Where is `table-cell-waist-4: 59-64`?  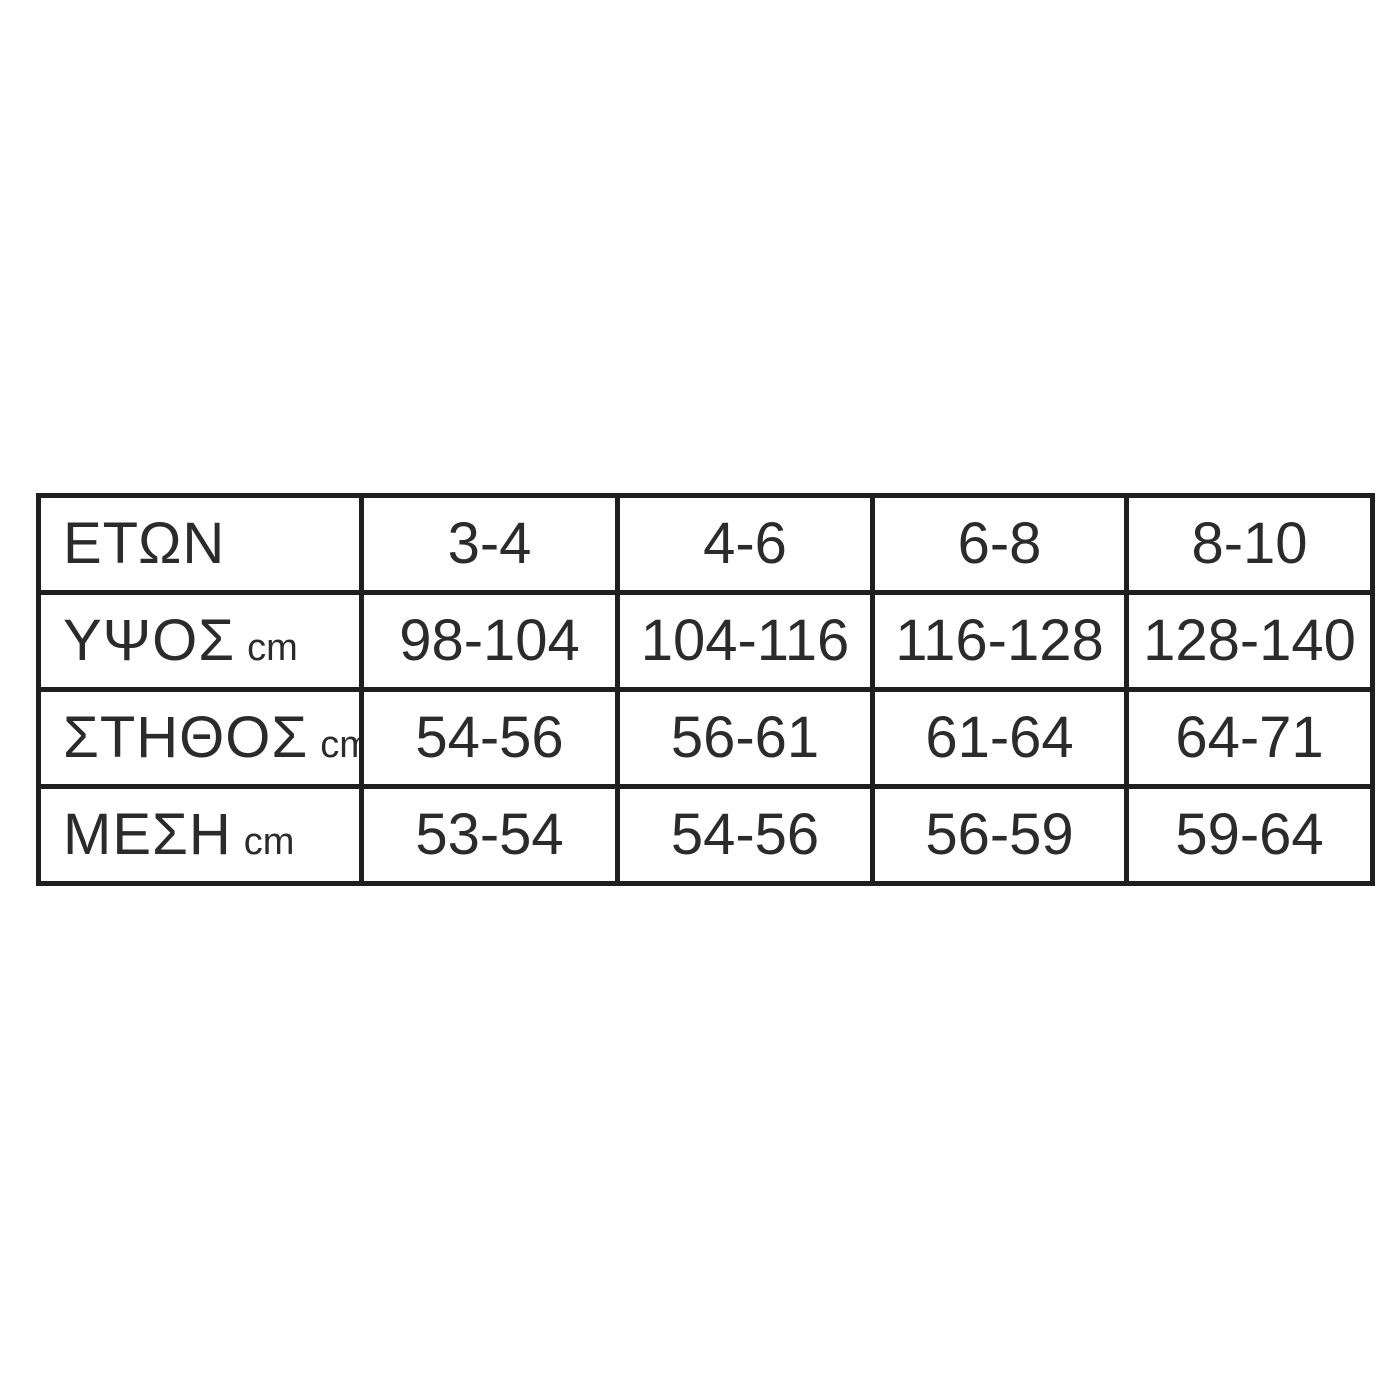 table-cell-waist-4: 59-64 is located at coordinates (1249, 835).